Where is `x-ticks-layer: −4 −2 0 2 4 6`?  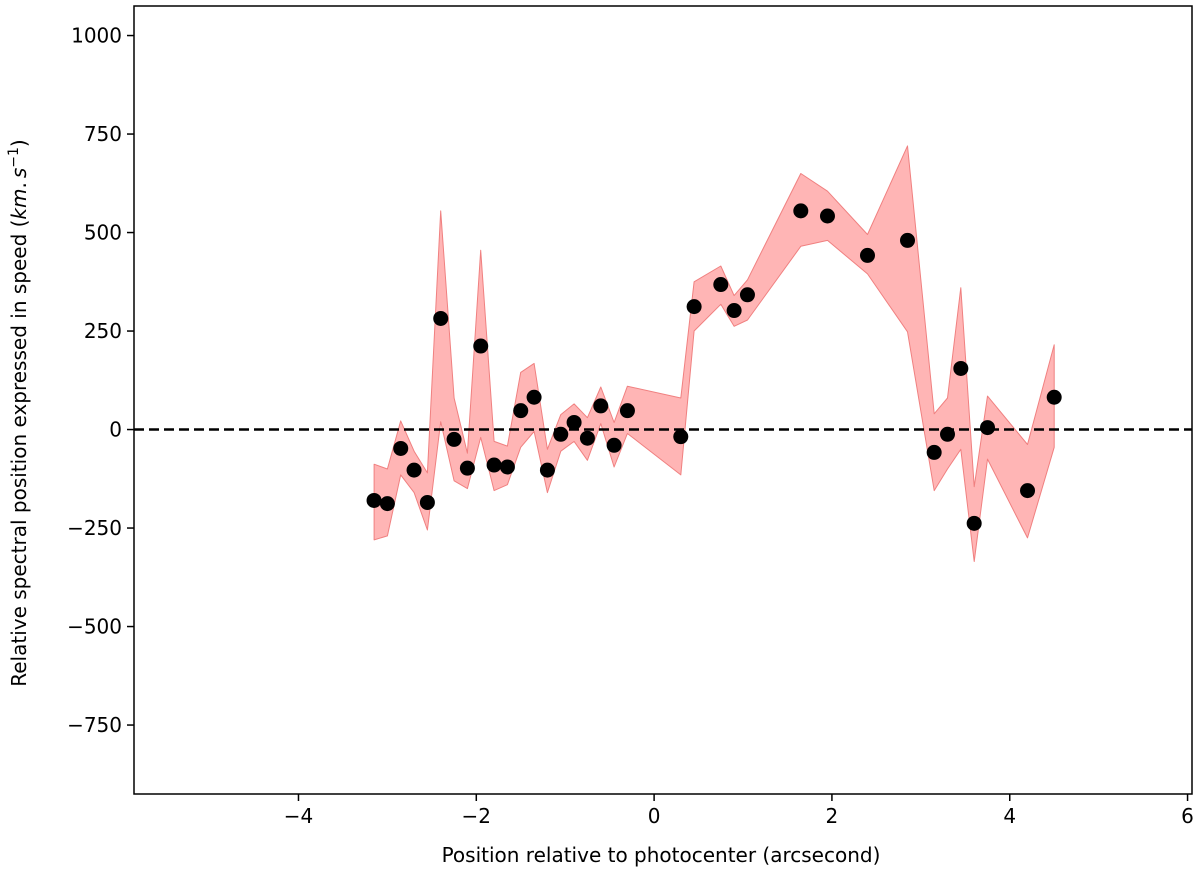 x-ticks-layer: −4 −2 0 2 4 6 is located at coordinates (739, 811).